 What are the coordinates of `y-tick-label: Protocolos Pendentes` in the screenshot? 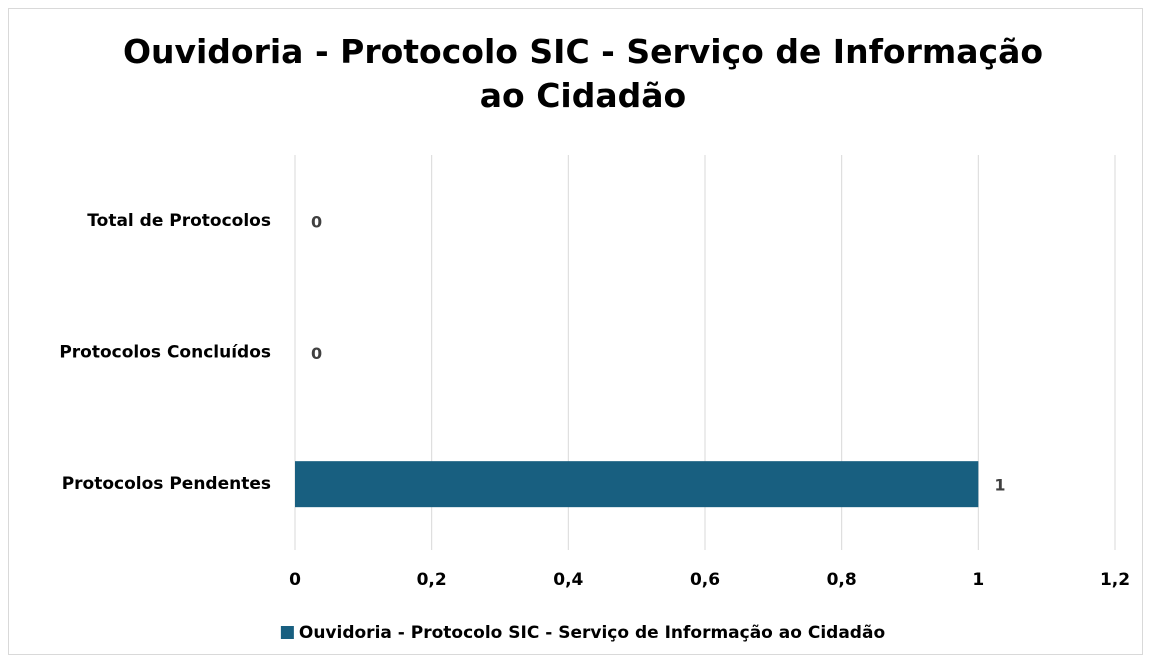 It's located at (166, 484).